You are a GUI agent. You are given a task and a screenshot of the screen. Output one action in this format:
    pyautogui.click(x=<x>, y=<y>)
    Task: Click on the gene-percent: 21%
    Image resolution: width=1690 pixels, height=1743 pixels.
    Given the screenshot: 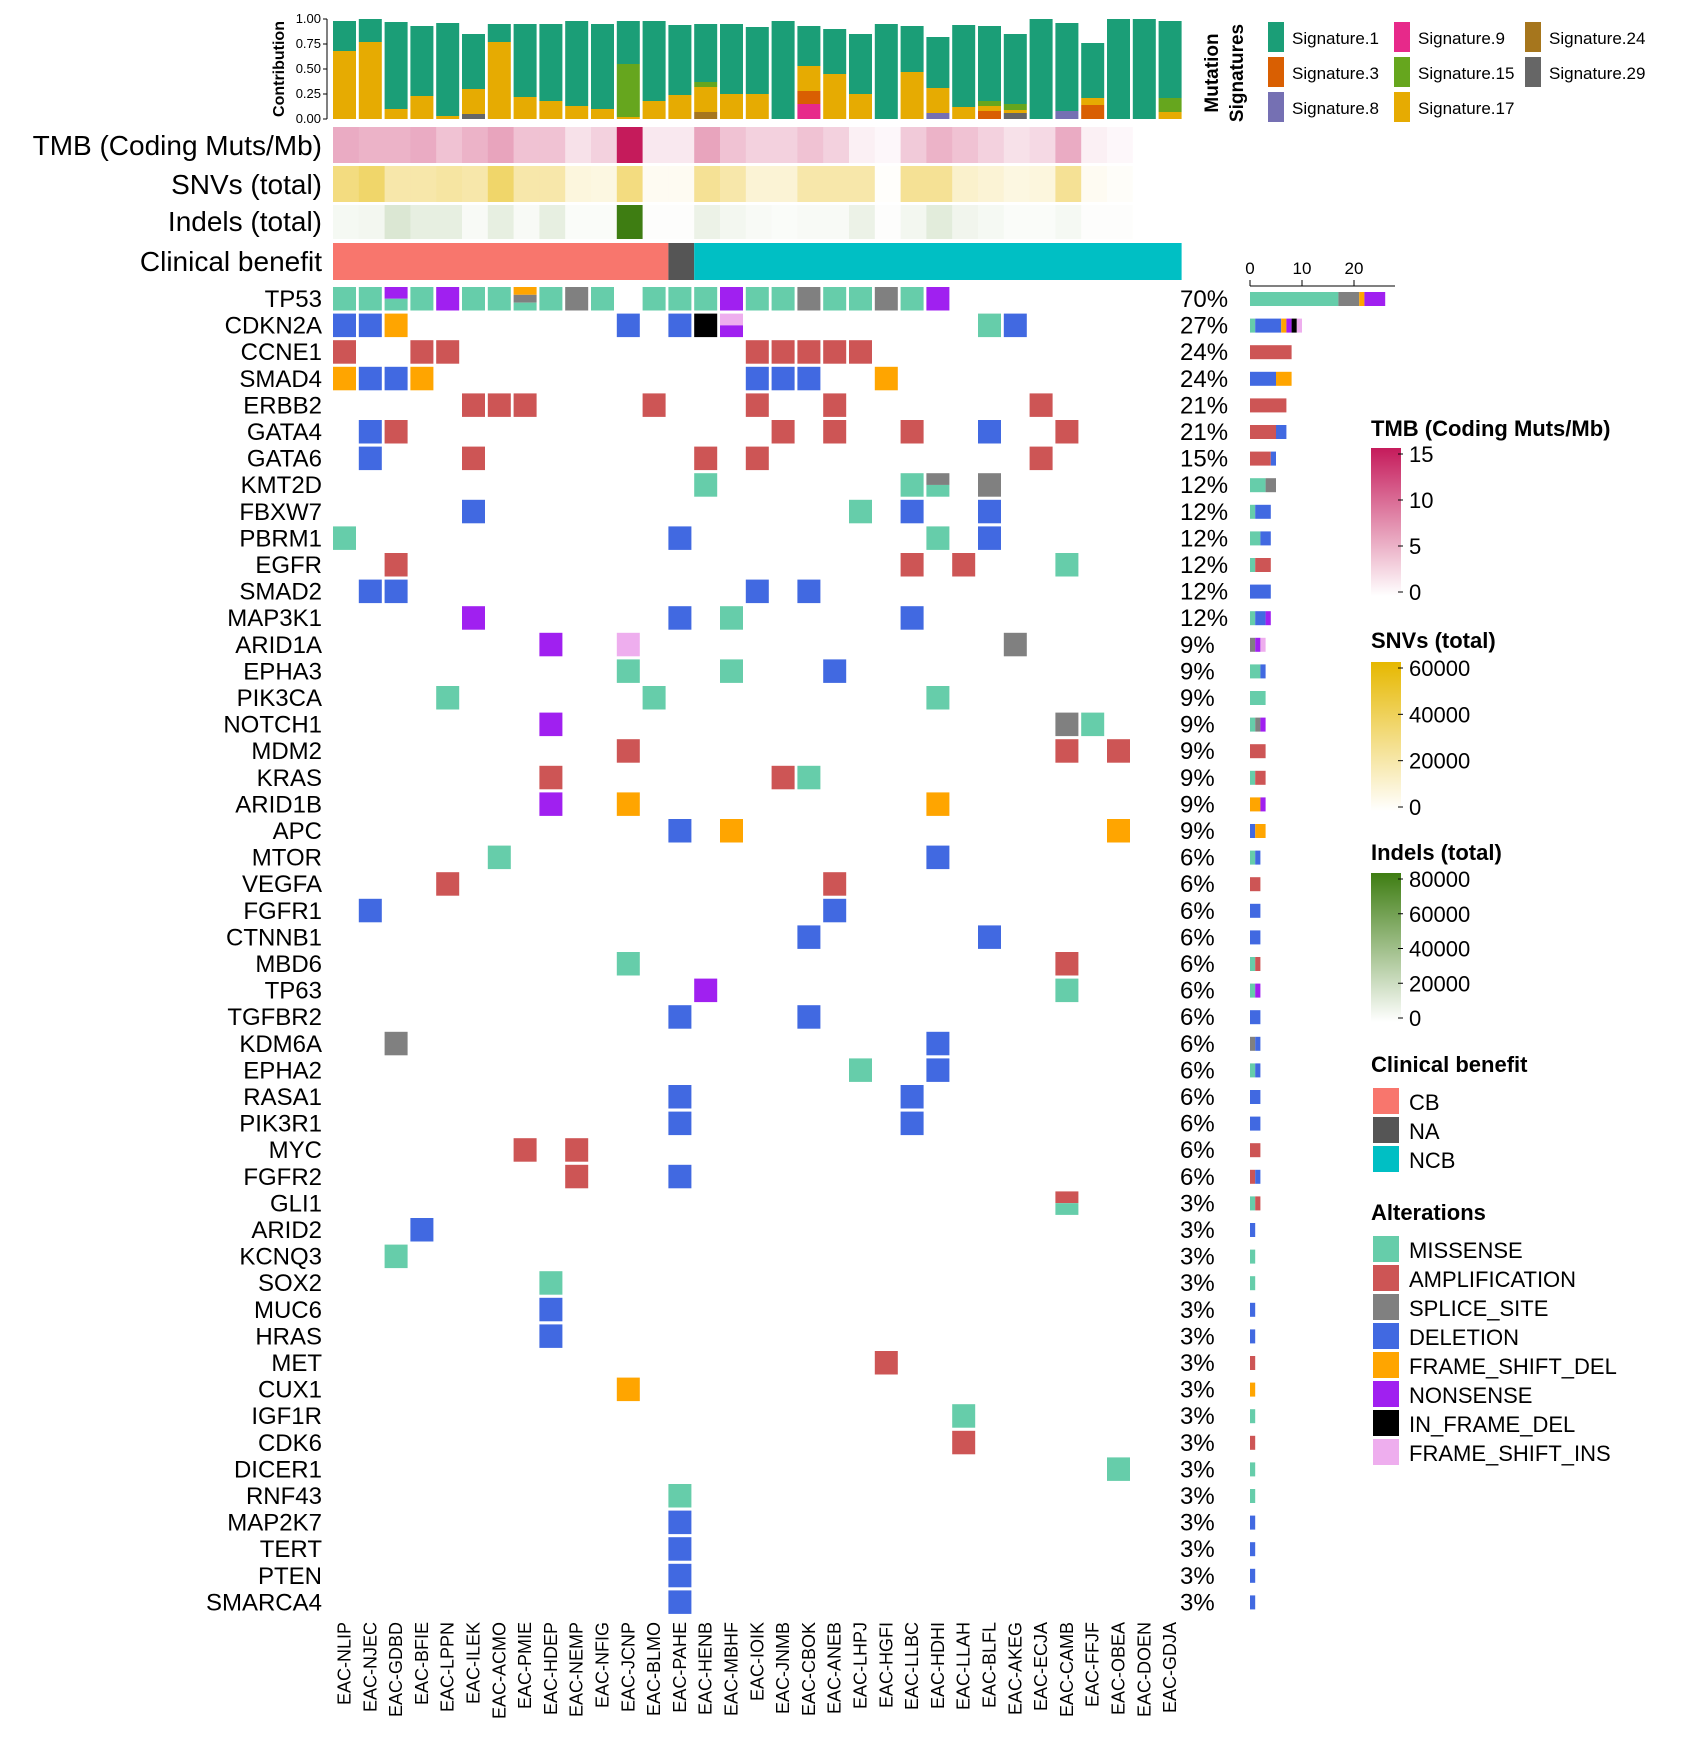 What is the action you would take?
    pyautogui.click(x=1204, y=432)
    